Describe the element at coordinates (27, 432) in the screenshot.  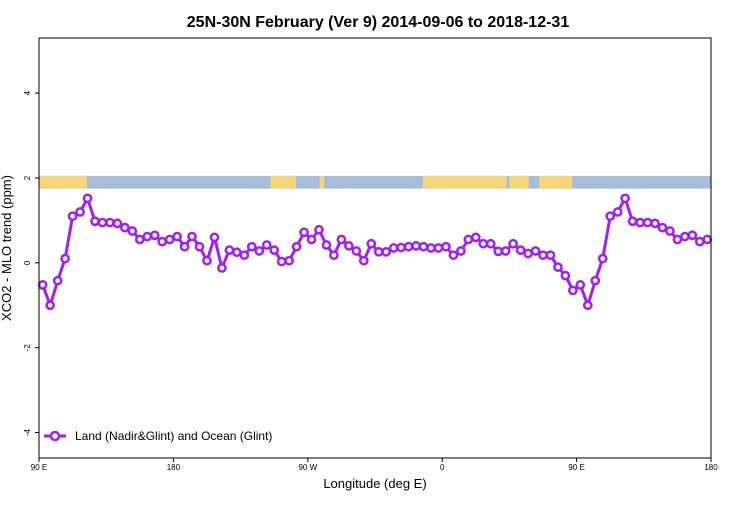
I see `y-tick-label: -4` at that location.